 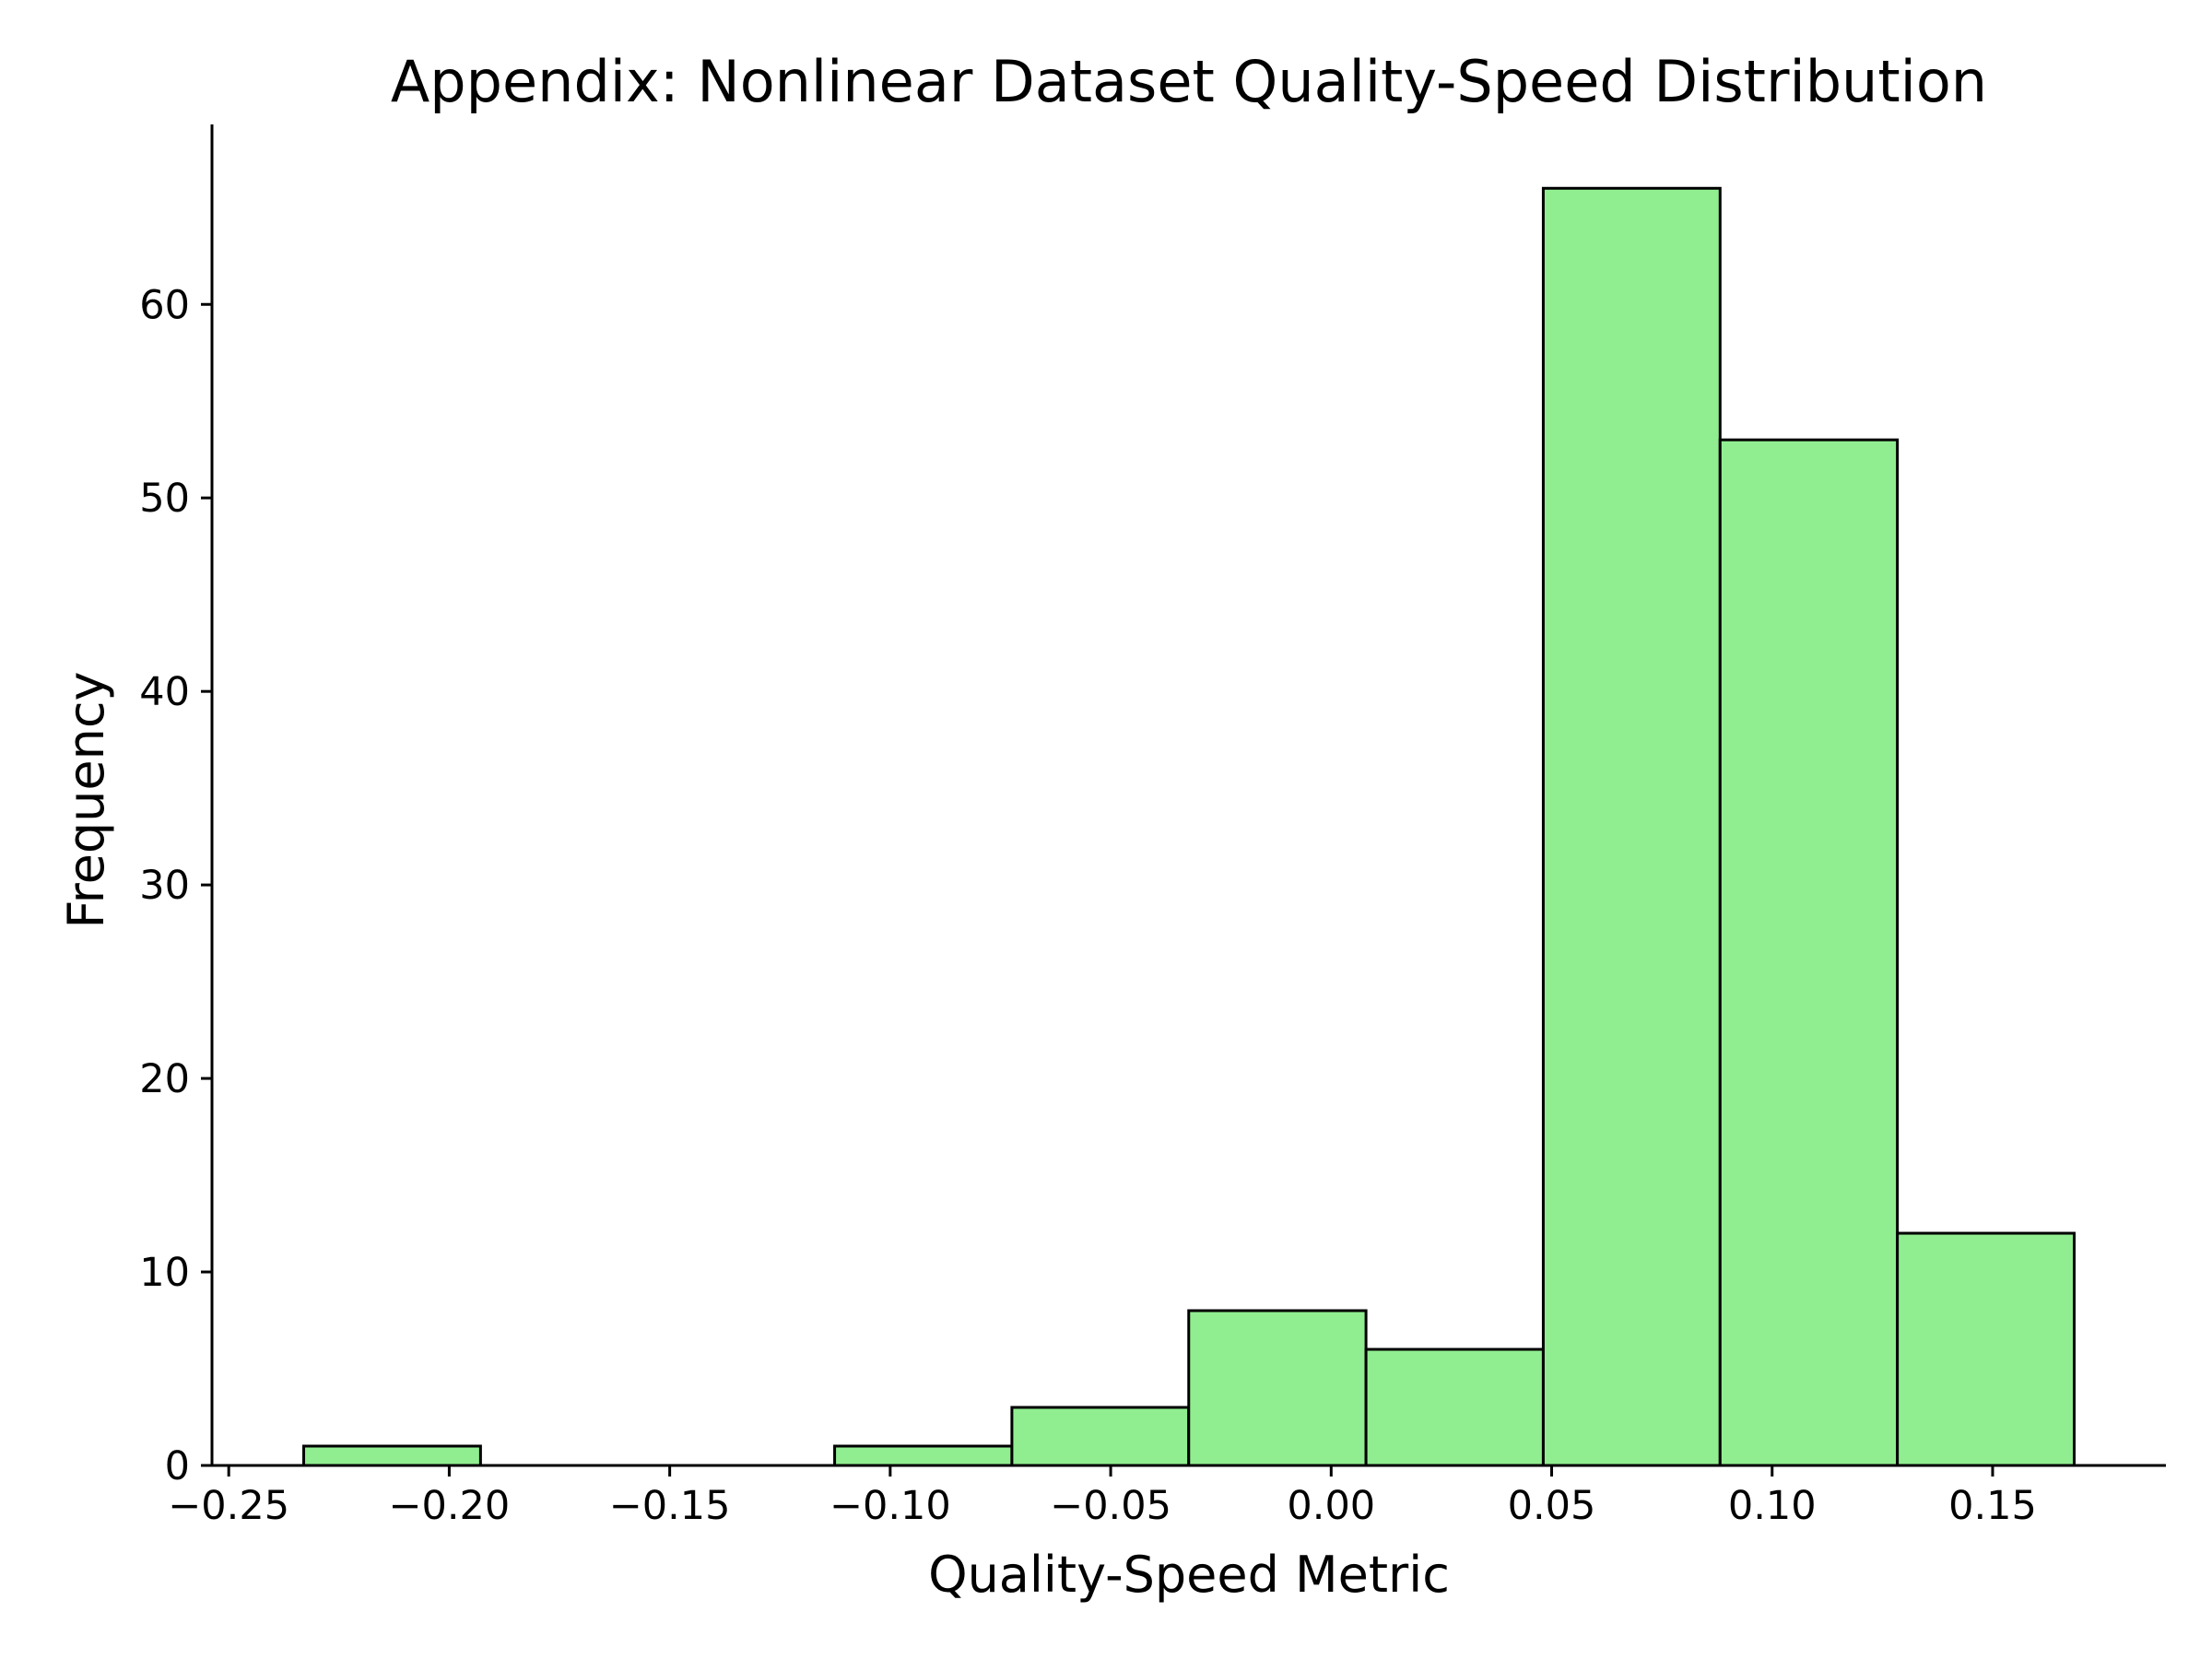 I want to click on y-axis-ticks: 0 10 20 30 40 50 60, so click(x=175, y=885).